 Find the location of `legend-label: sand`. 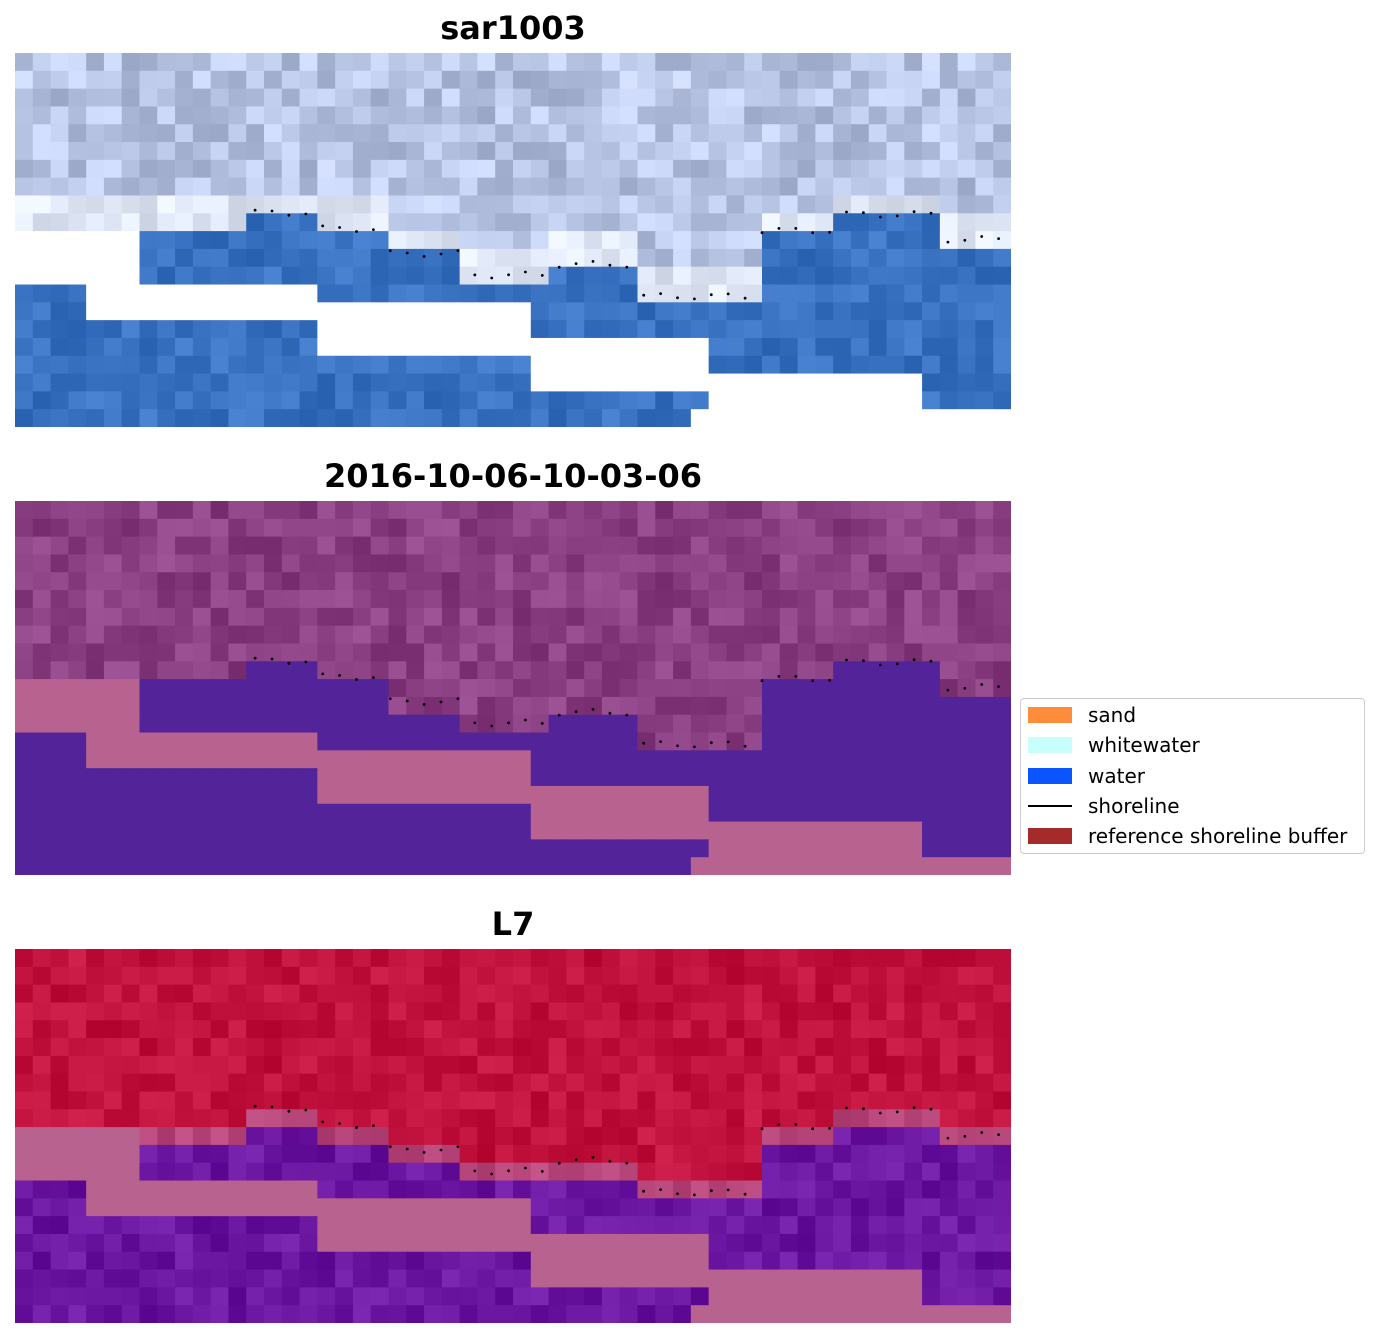

legend-label: sand is located at coordinates (1112, 715).